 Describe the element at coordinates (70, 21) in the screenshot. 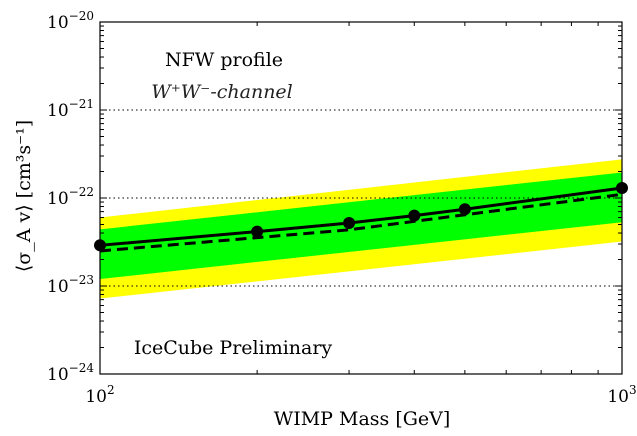

I see `y-tick-label: 10−20` at that location.